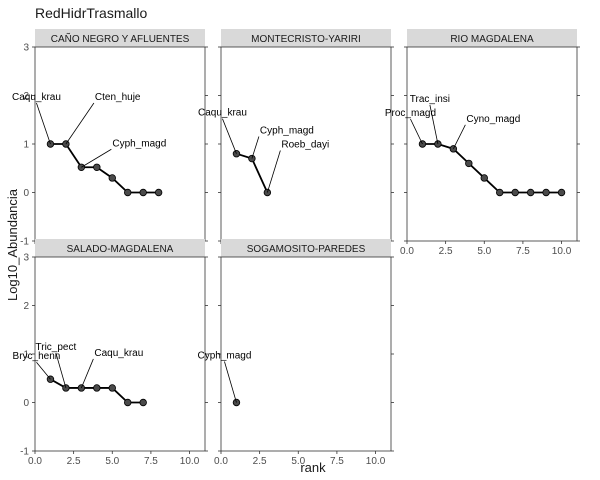 This screenshot has width=600, height=480. I want to click on series-line, so click(492, 168).